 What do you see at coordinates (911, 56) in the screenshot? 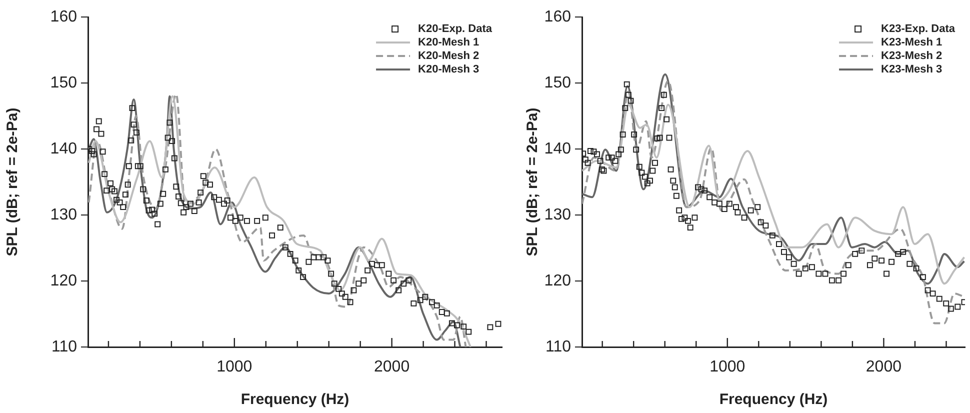
I see `legend-label: K23-Mesh 2` at bounding box center [911, 56].